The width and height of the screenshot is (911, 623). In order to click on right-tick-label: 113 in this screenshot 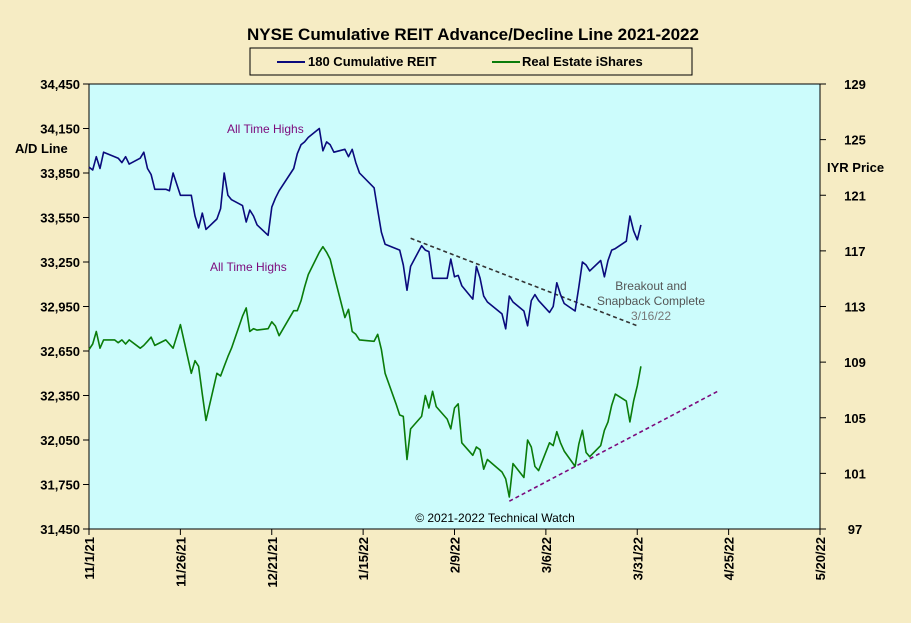, I will do `click(855, 307)`.